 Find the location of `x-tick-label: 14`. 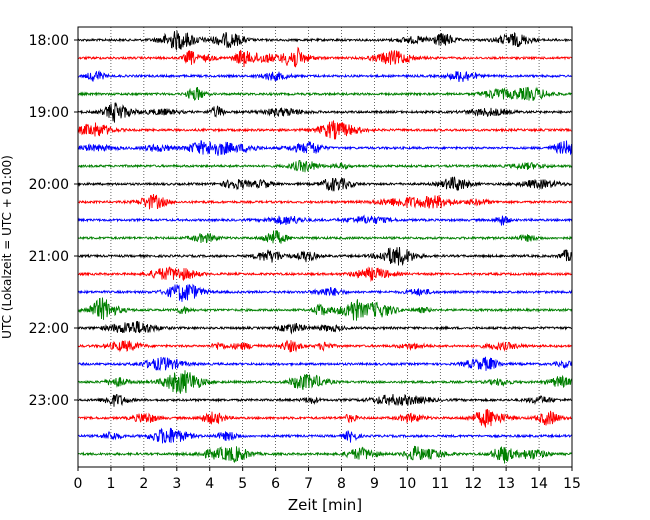

x-tick-label: 14 is located at coordinates (539, 484).